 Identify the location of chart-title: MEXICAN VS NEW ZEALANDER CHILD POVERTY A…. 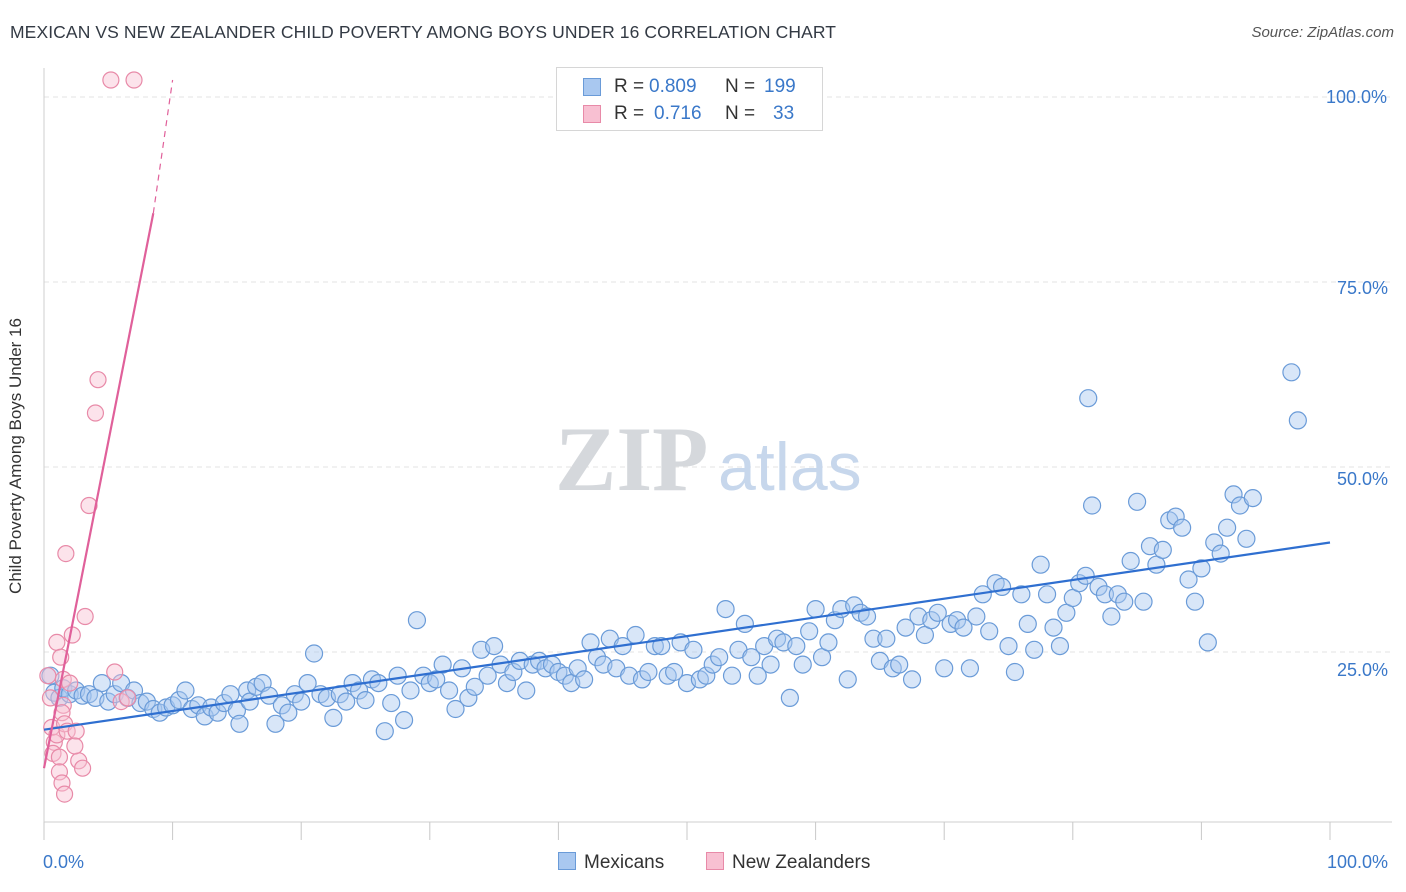
(423, 32).